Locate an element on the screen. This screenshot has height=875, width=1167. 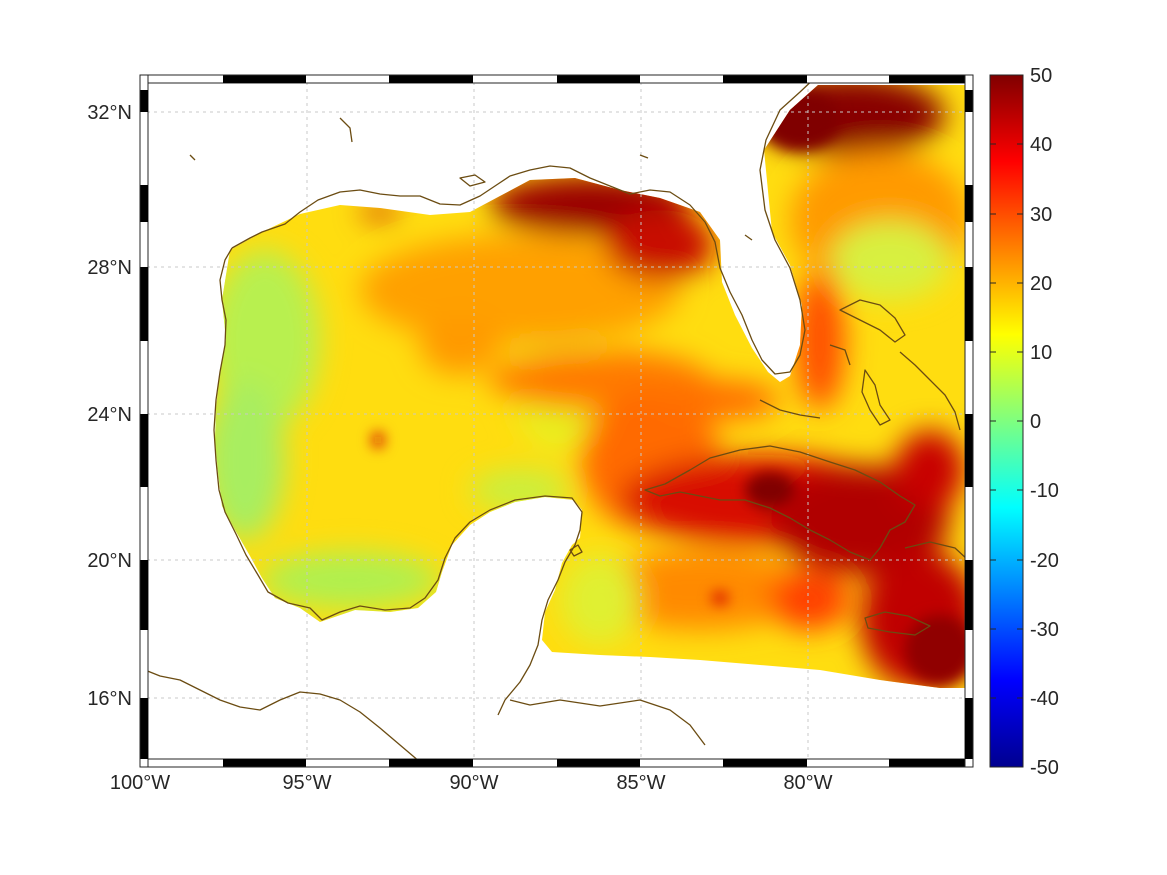
colorbar-tick-label: 10 is located at coordinates (1041, 353).